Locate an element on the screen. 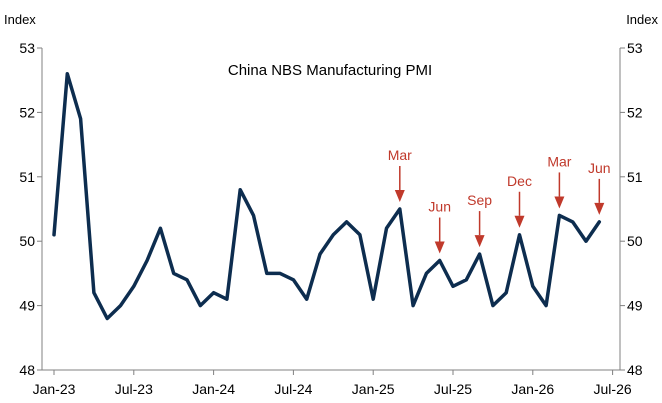  annotation-dec: Dec is located at coordinates (519, 200).